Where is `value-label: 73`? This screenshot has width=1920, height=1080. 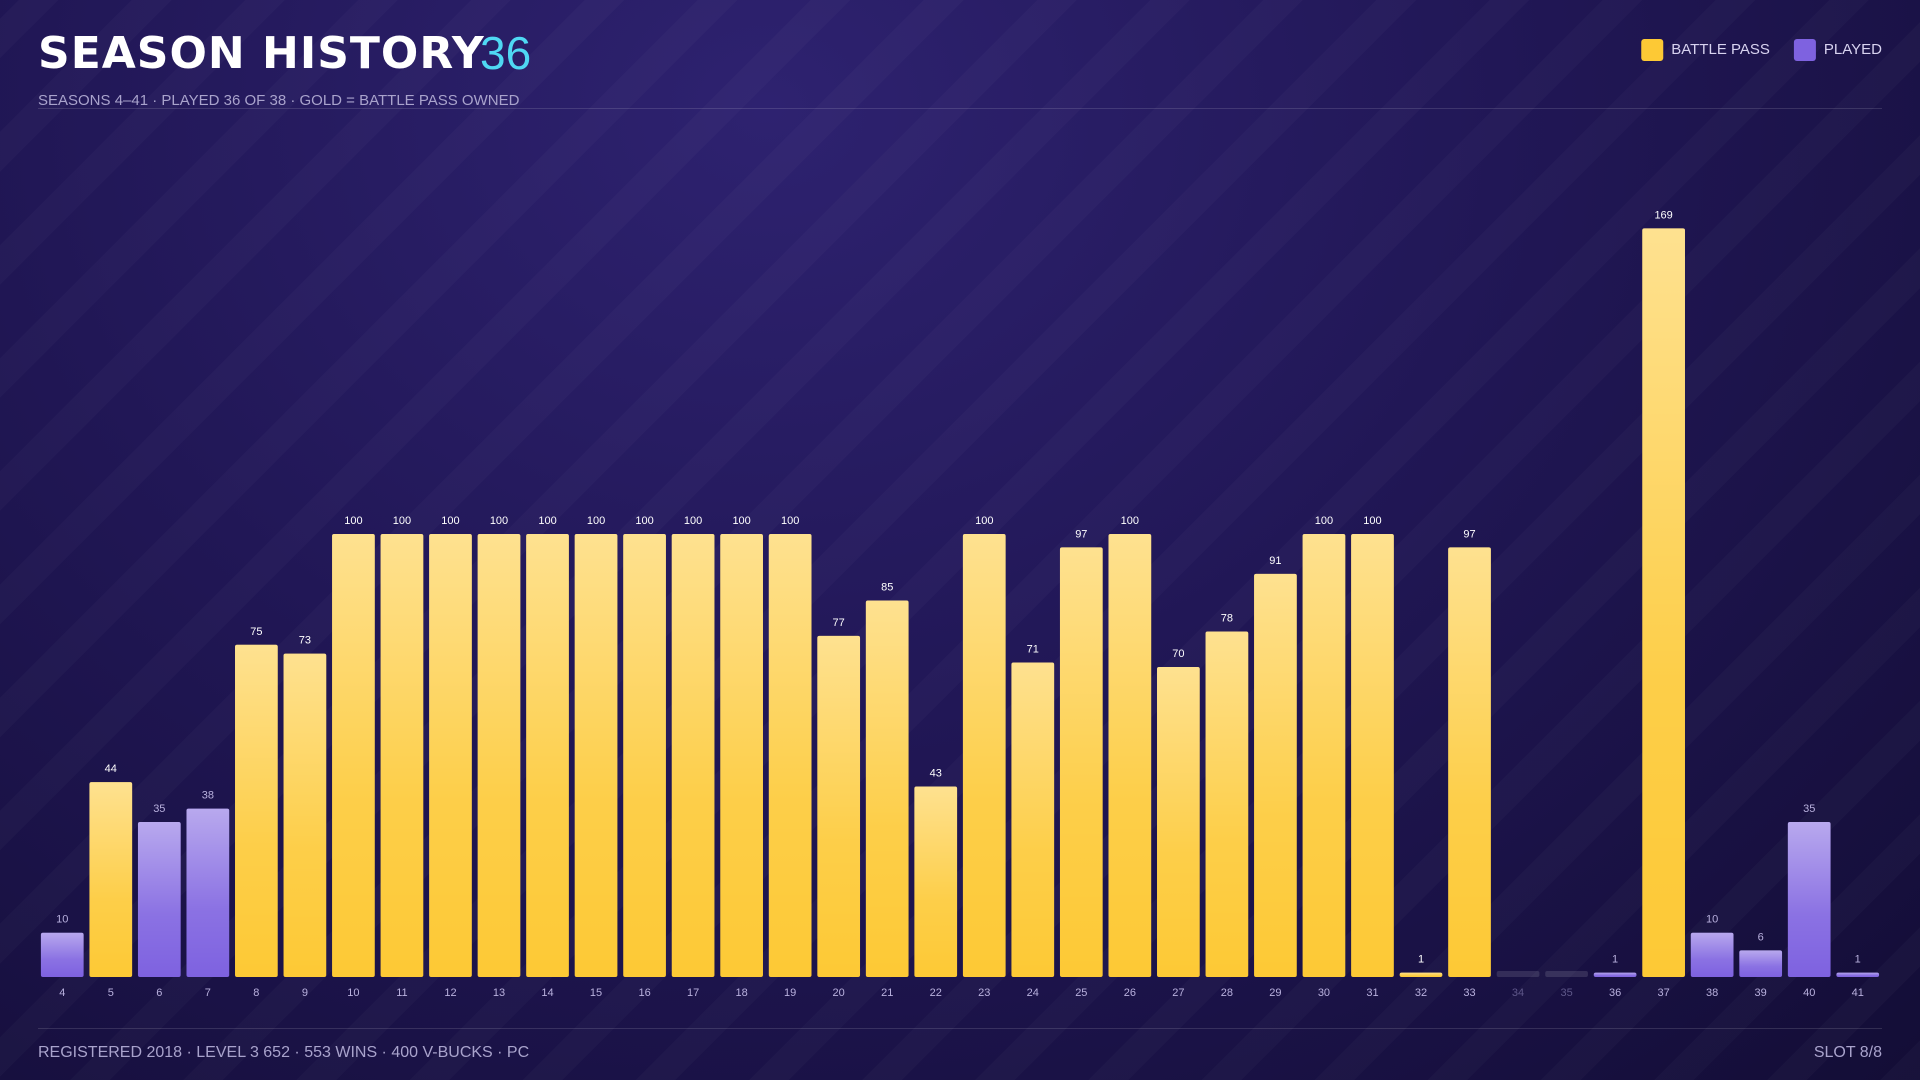
value-label: 73 is located at coordinates (305, 641).